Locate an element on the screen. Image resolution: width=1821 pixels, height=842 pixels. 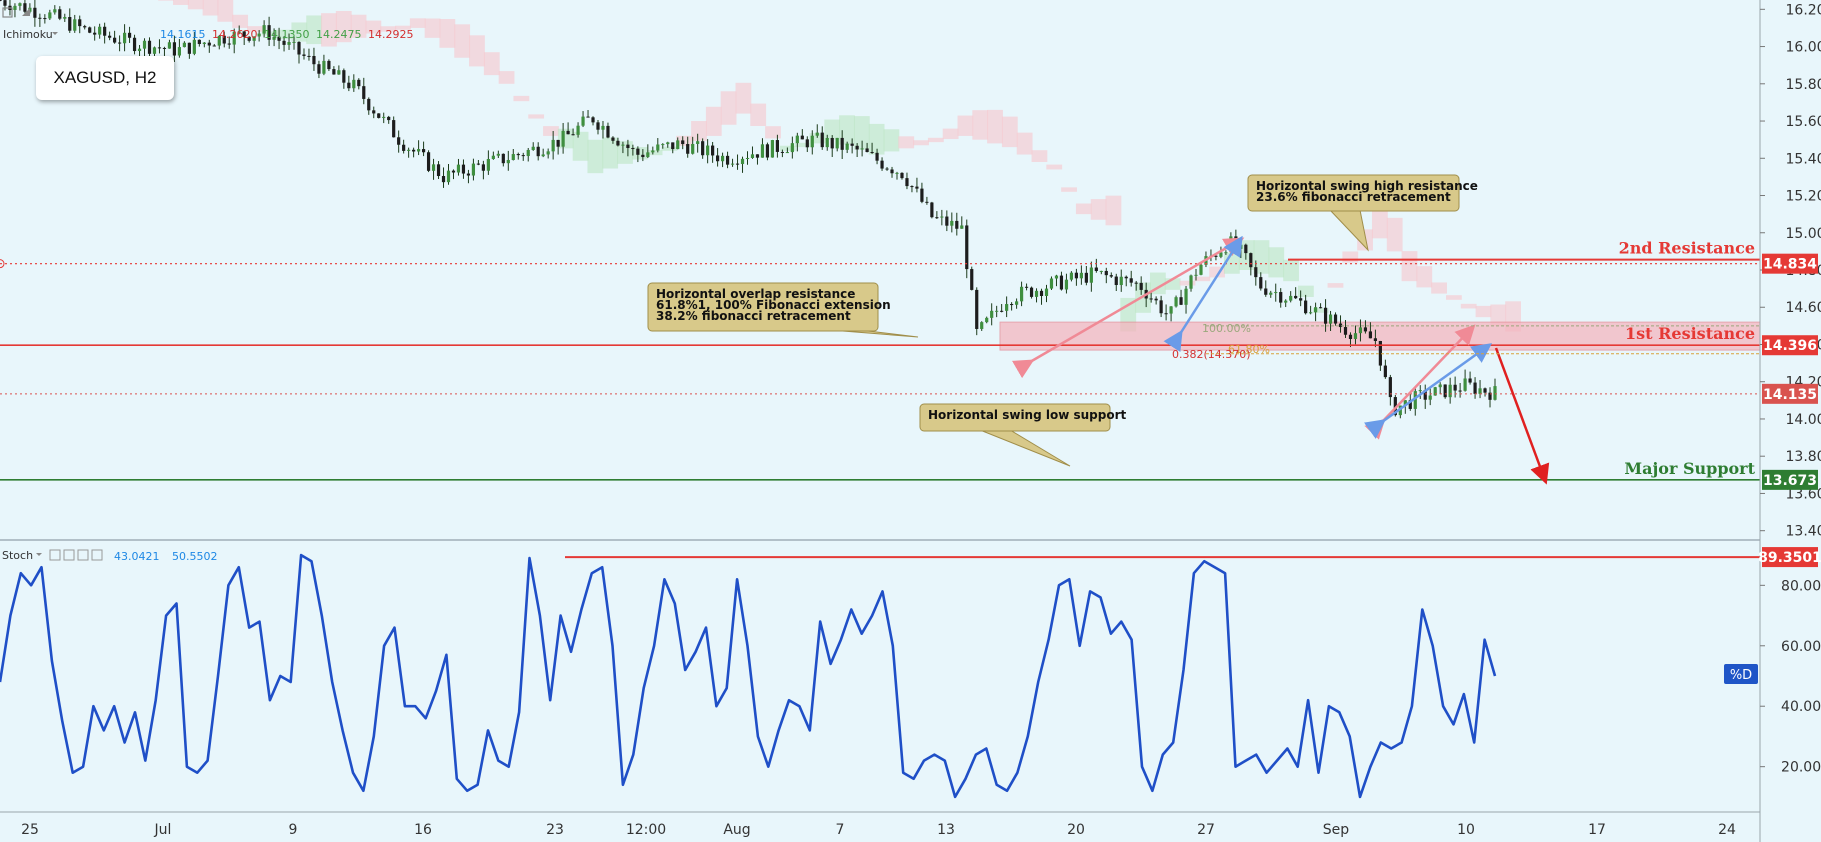
price-tag is located at coordinates (1790, 479).